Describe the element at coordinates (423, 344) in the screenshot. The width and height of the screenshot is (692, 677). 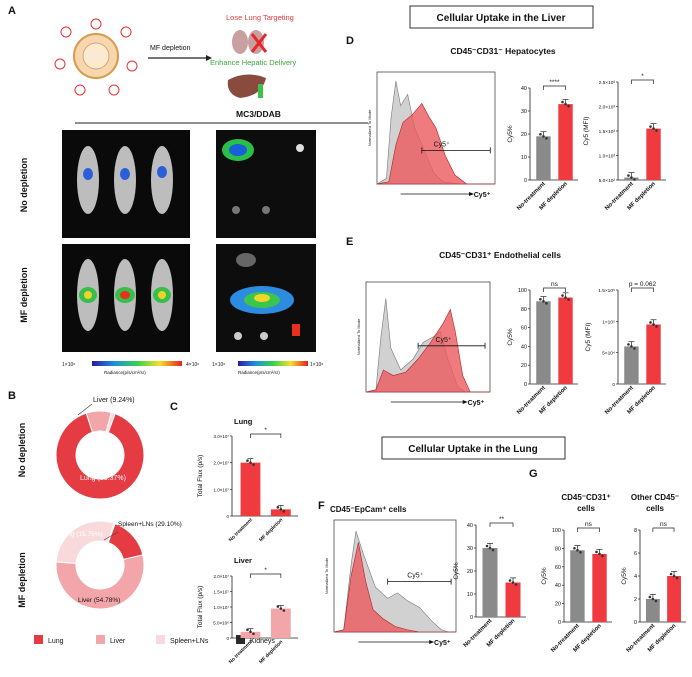
I see `histogram-e: Cy5⁺ Normalized To Mode Cy5⁺` at that location.